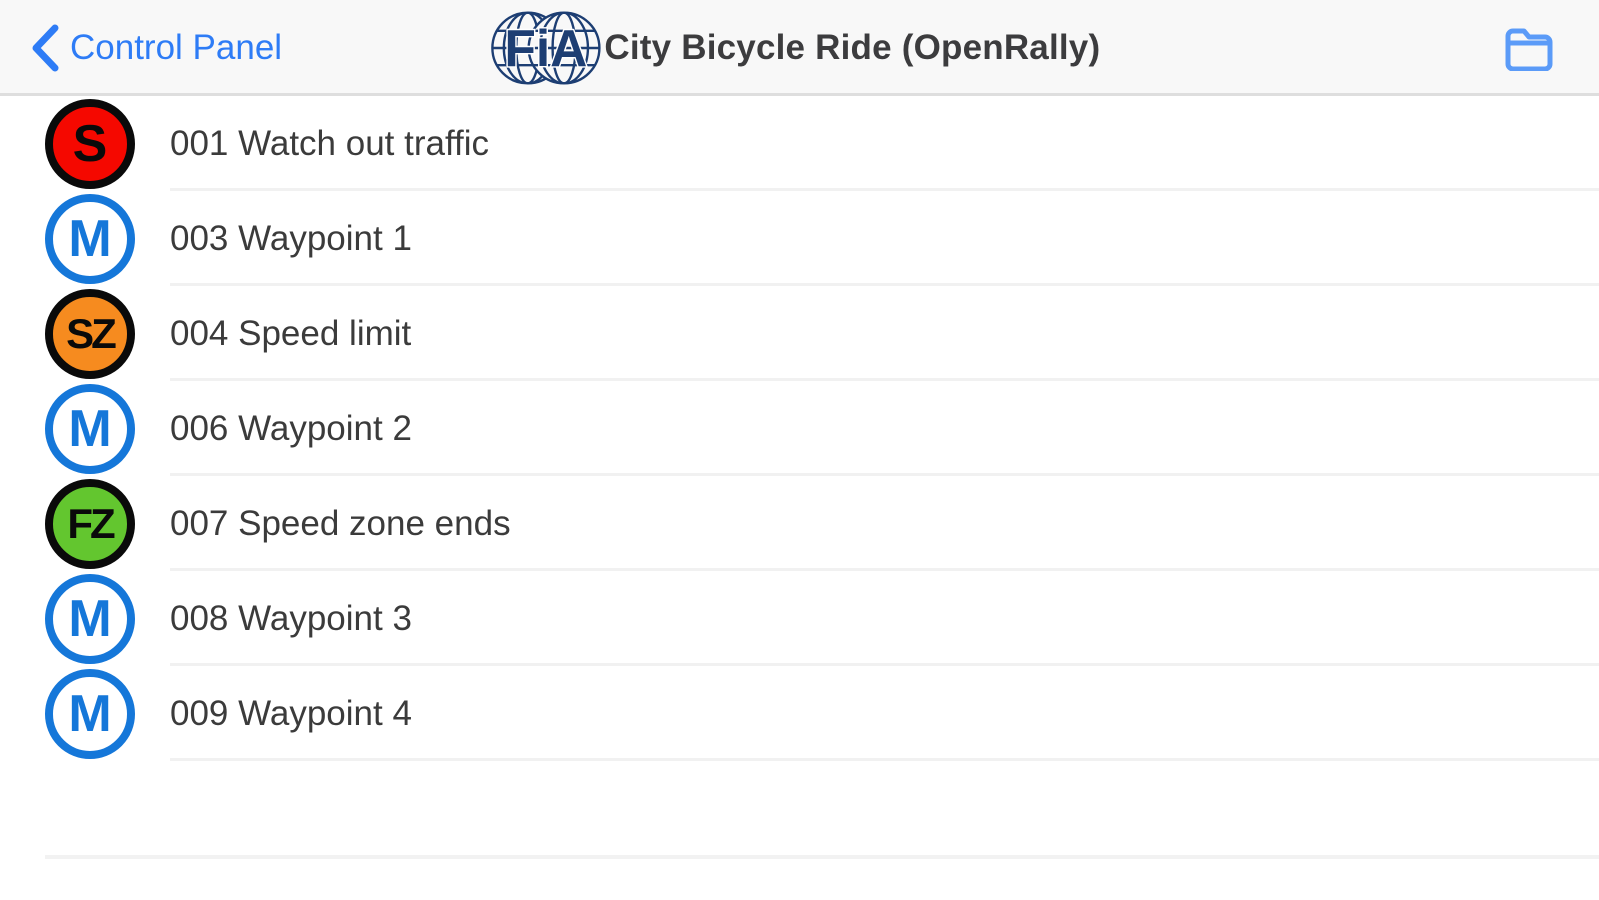  I want to click on fia-logo-text: FiA, so click(545, 48).